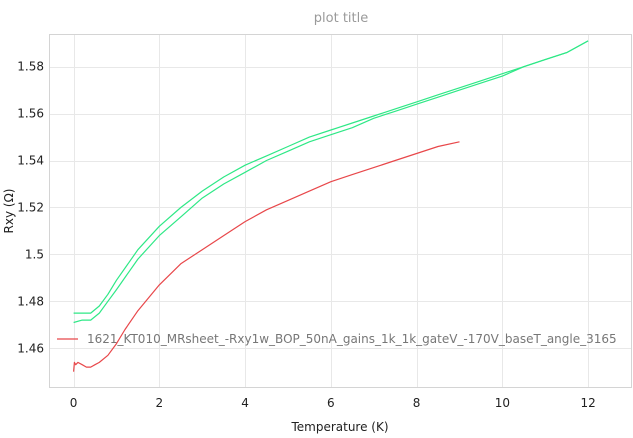 This screenshot has width=633, height=438. I want to click on x-tick-label: 12, so click(587, 403).